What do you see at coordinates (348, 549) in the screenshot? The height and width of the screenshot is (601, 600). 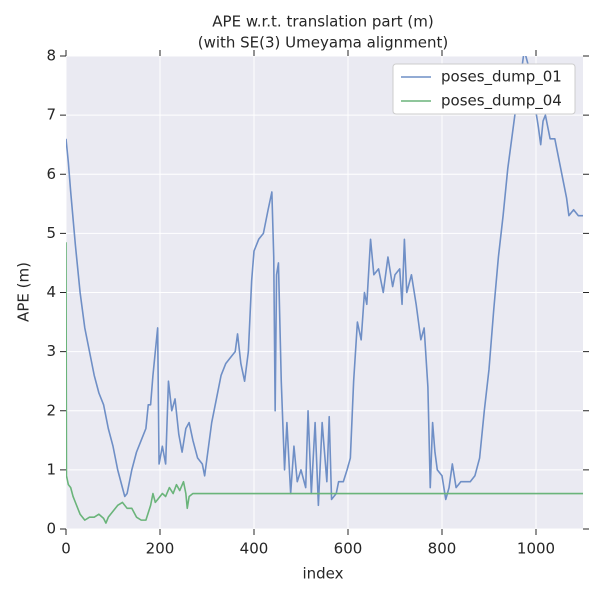 I see `x-tick-label: 600` at bounding box center [348, 549].